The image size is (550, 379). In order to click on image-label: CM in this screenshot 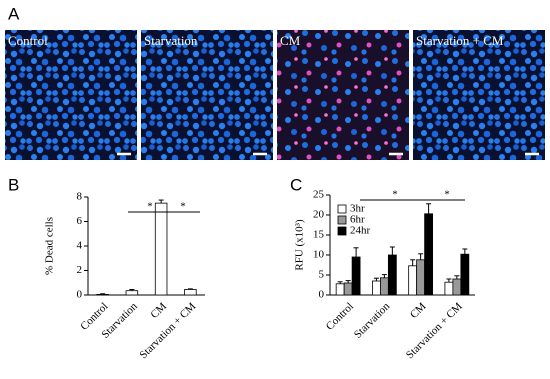, I will do `click(290, 40)`.